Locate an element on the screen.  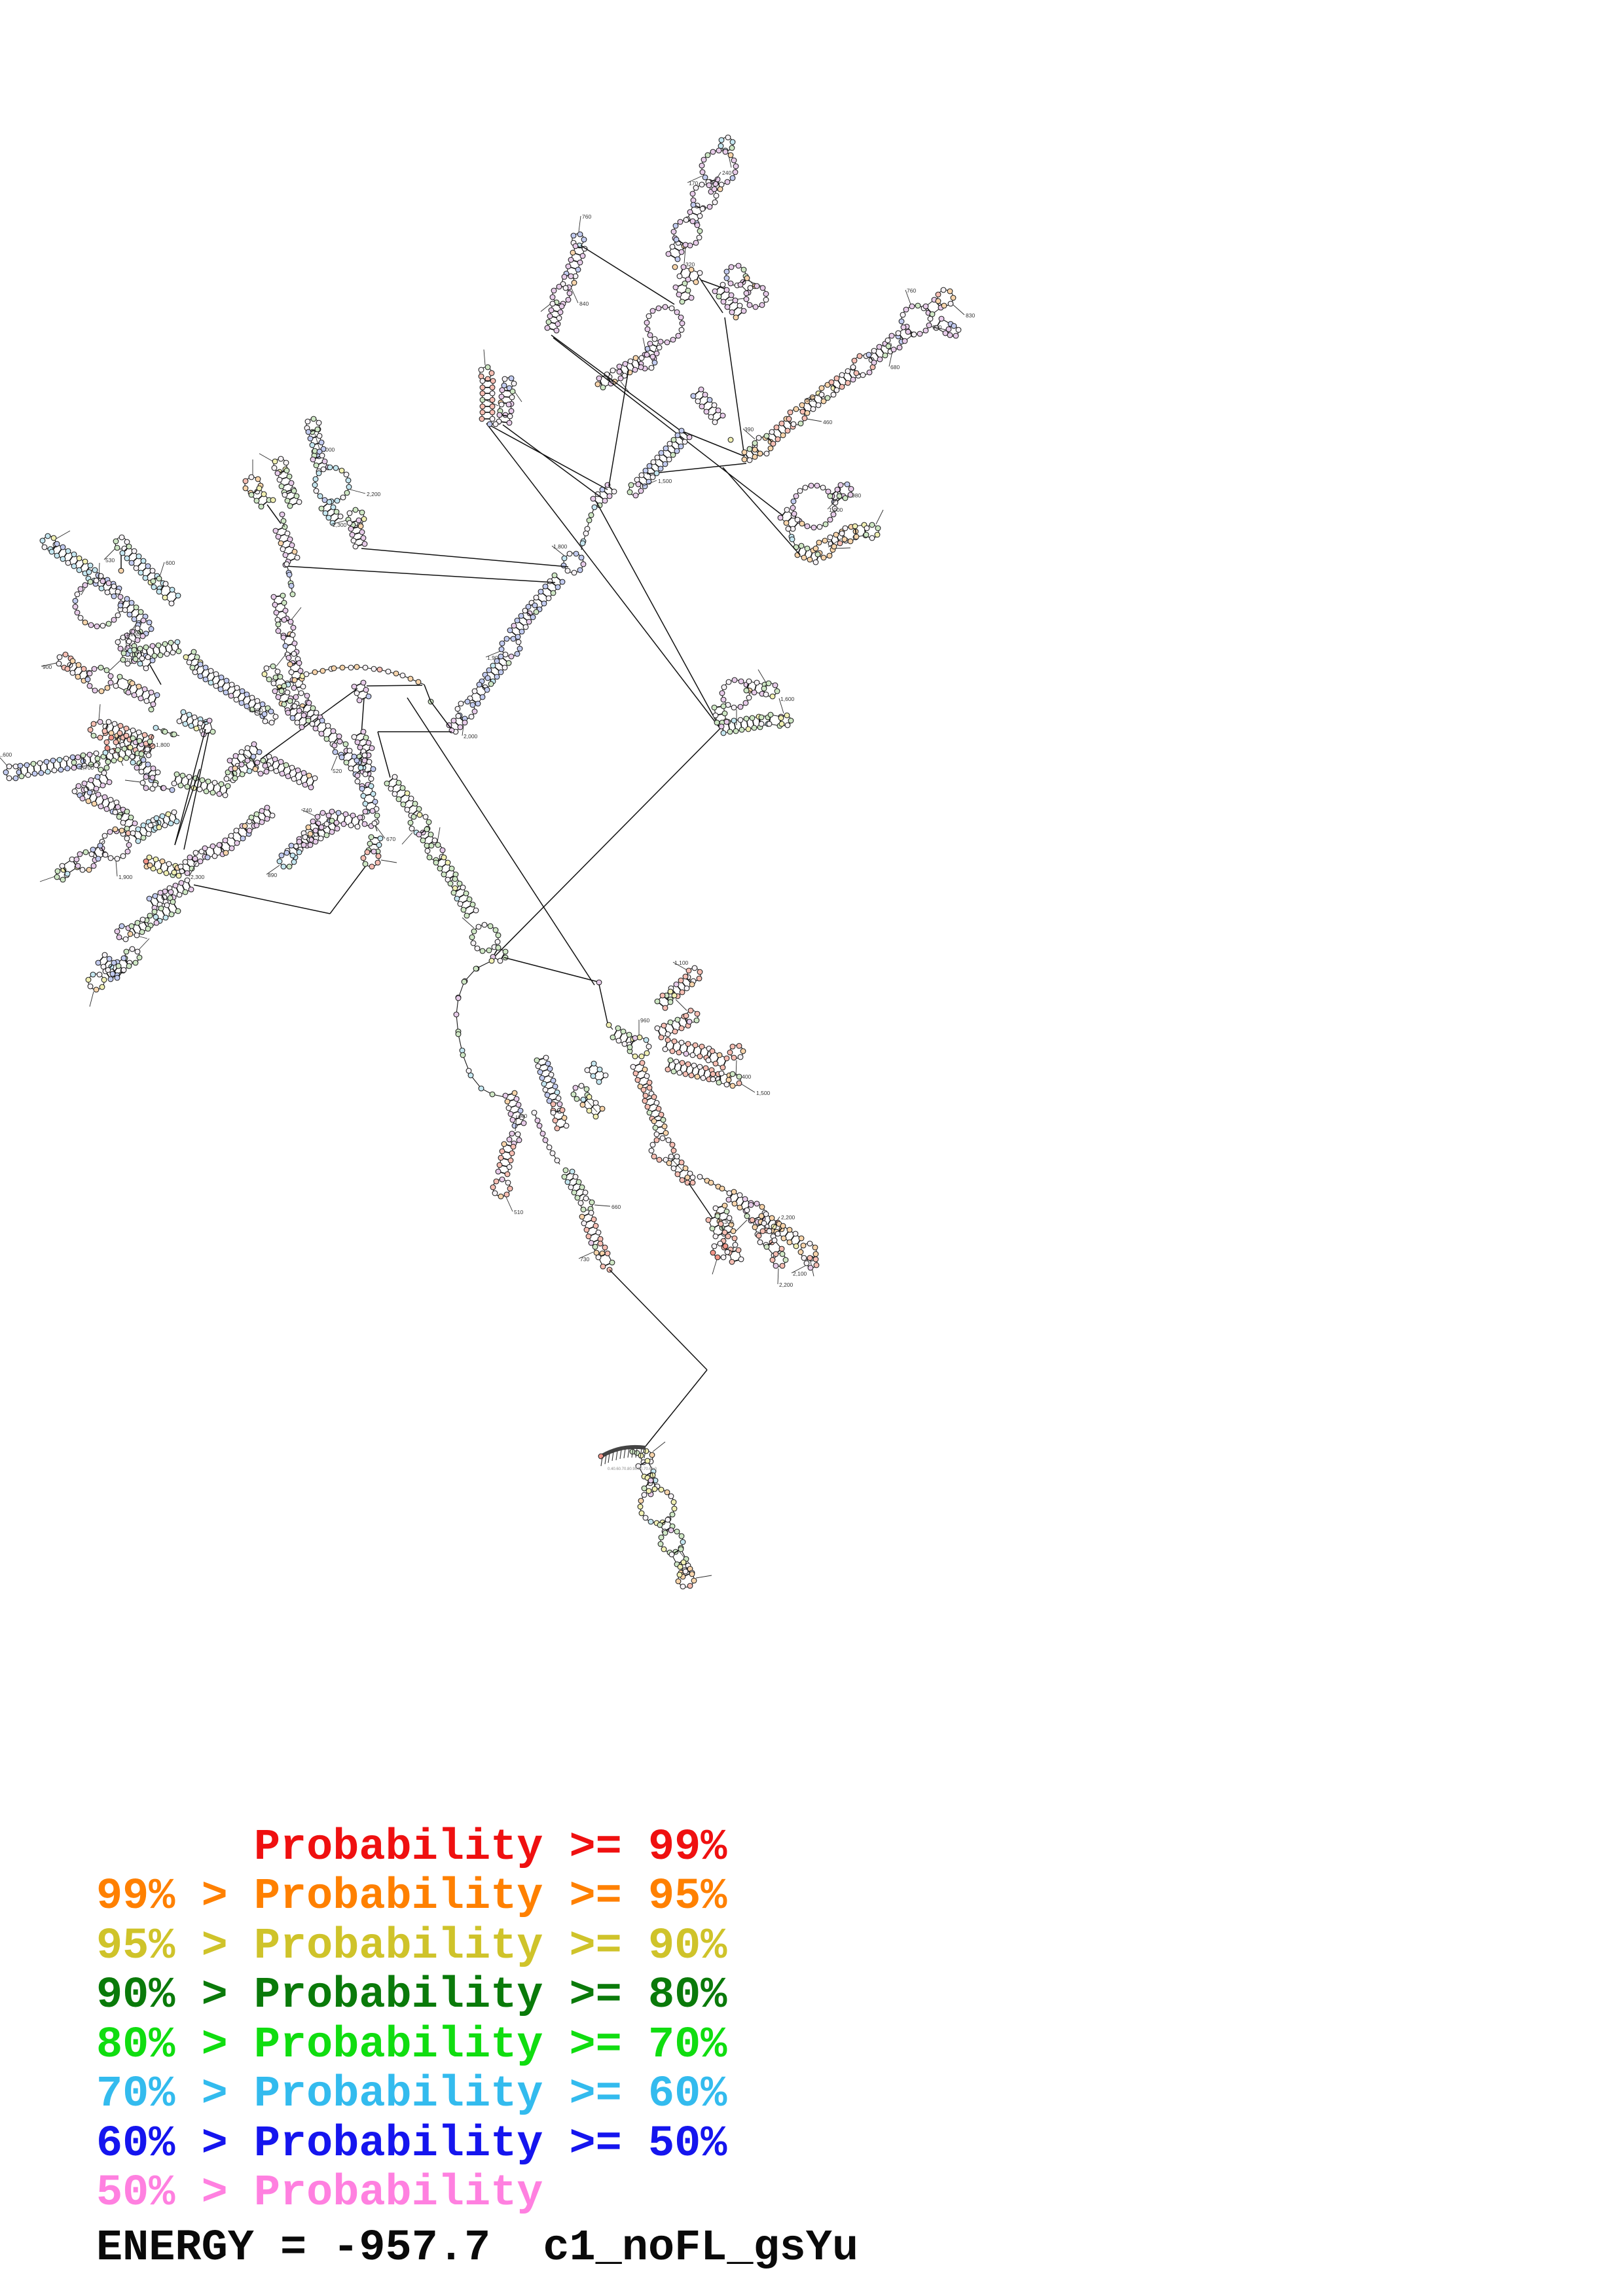
svg-text: 670 is located at coordinates (390, 839).